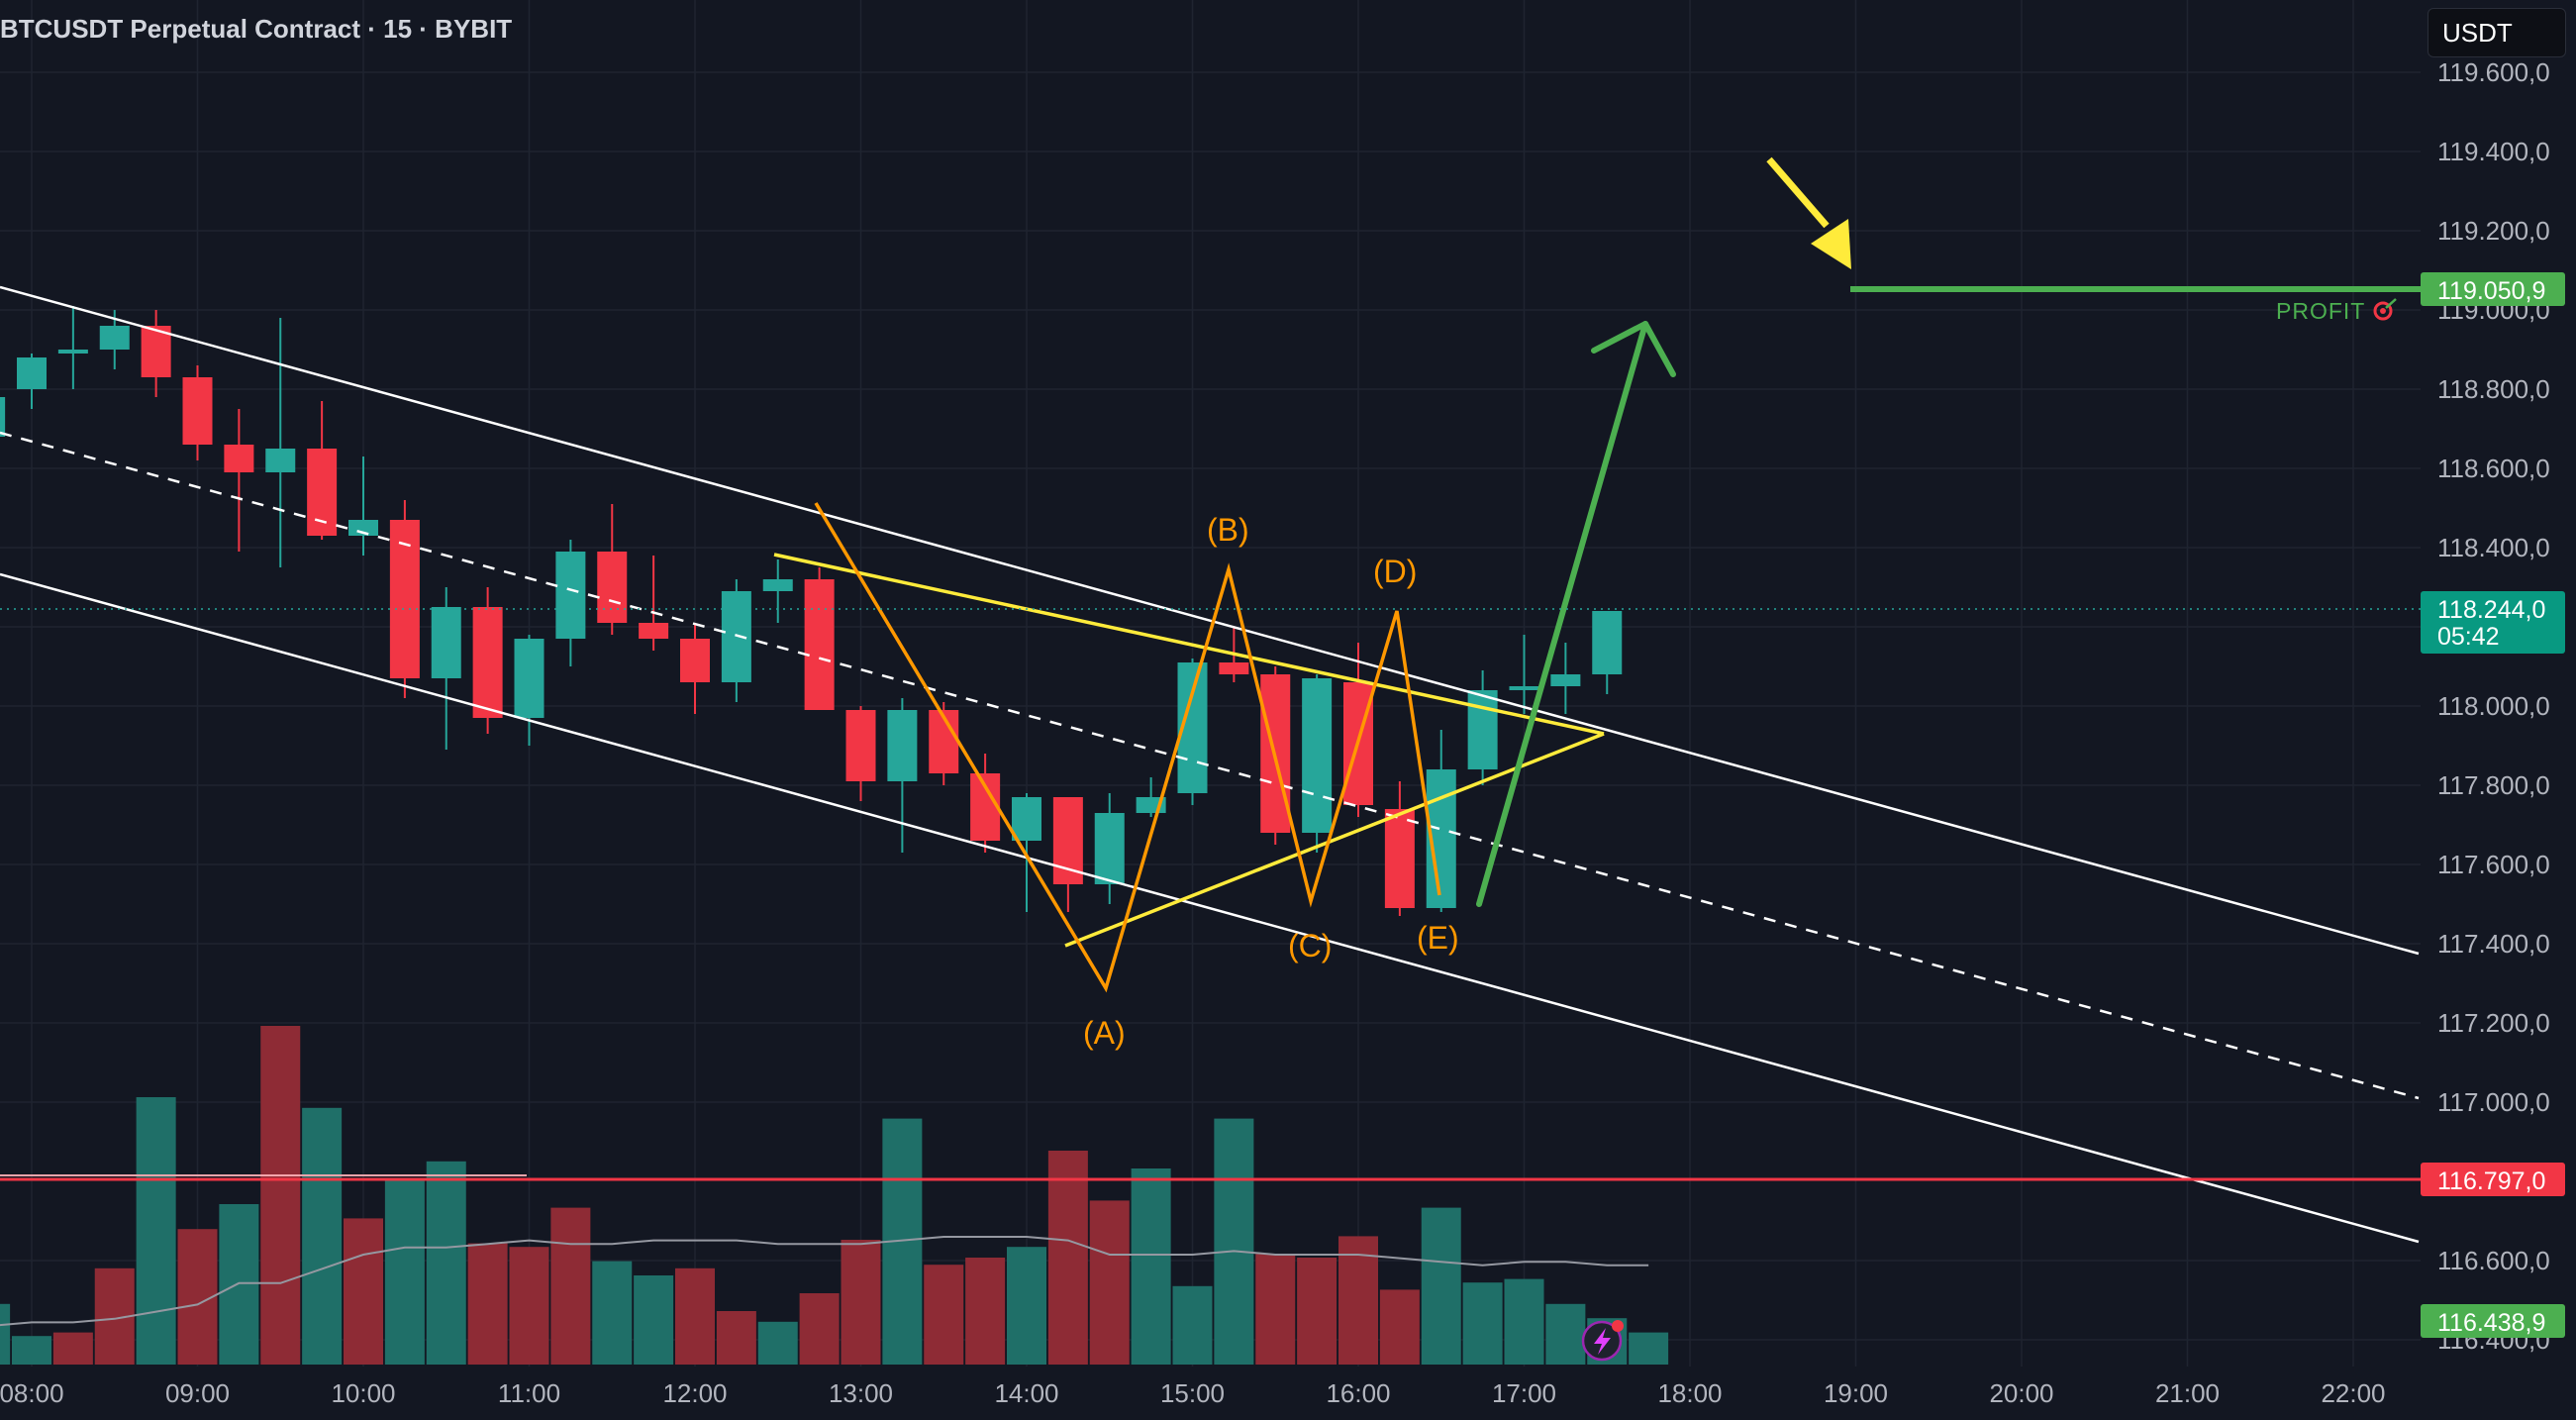  Describe the element at coordinates (2493, 944) in the screenshot. I see `price-tick-label: 117.400,0` at that location.